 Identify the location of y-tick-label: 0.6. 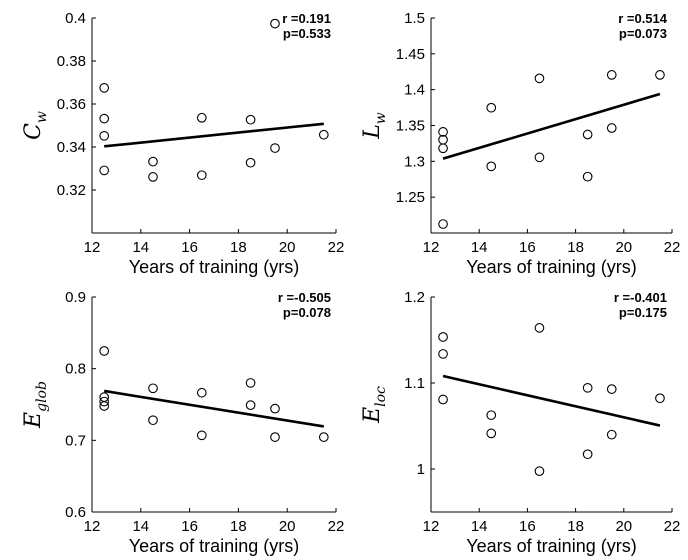
(75, 512).